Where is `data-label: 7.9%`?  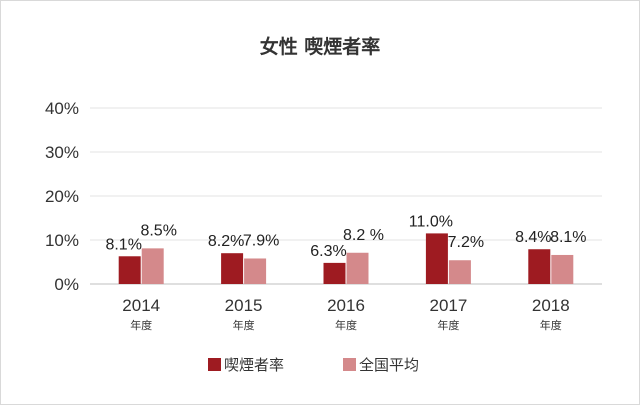
data-label: 7.9% is located at coordinates (261, 240).